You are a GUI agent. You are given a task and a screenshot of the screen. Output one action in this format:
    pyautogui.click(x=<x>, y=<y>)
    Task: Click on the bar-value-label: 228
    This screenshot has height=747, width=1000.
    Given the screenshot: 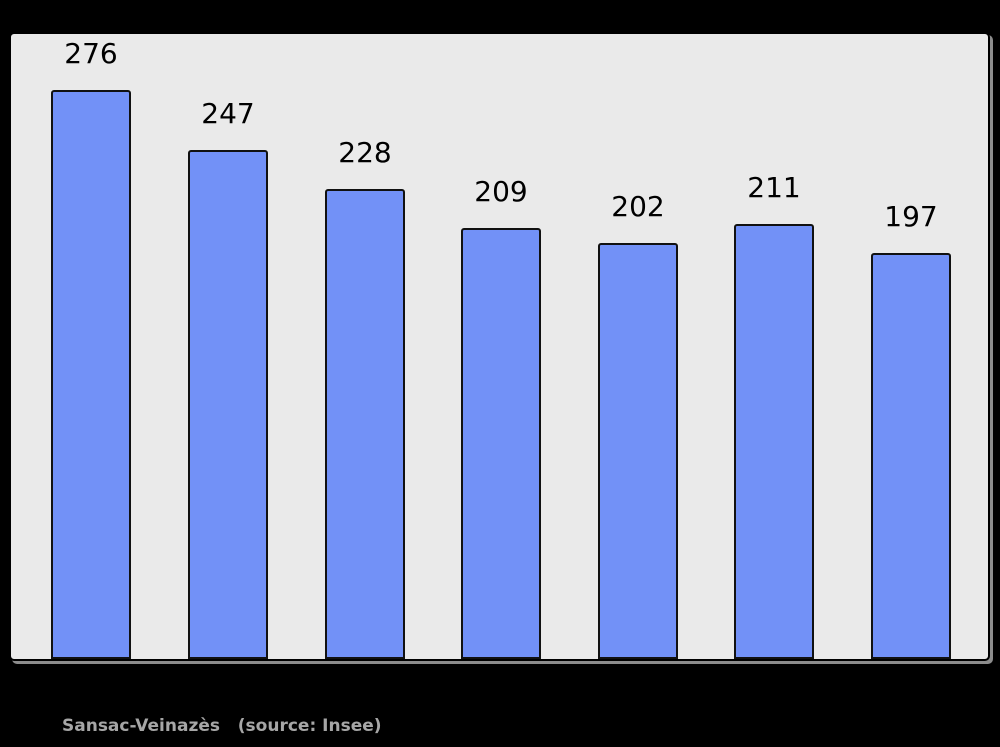 What is the action you would take?
    pyautogui.click(x=365, y=152)
    